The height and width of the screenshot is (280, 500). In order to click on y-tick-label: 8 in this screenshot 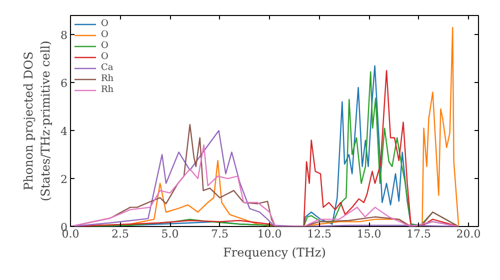, I will do `click(64, 35)`.